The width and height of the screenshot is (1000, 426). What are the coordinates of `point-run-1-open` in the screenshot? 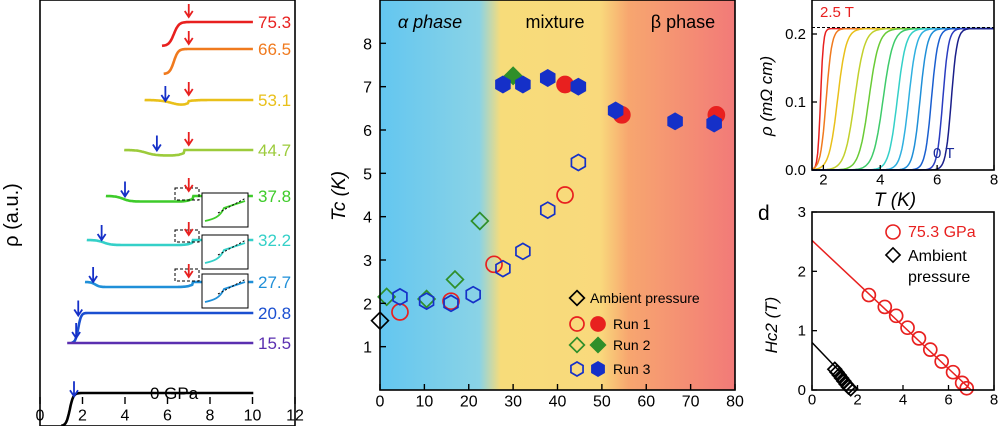 It's located at (565, 195).